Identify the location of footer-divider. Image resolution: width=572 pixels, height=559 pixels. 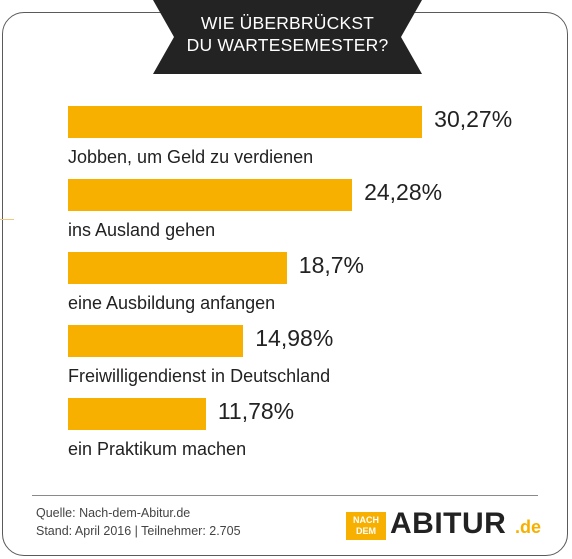
(285, 495).